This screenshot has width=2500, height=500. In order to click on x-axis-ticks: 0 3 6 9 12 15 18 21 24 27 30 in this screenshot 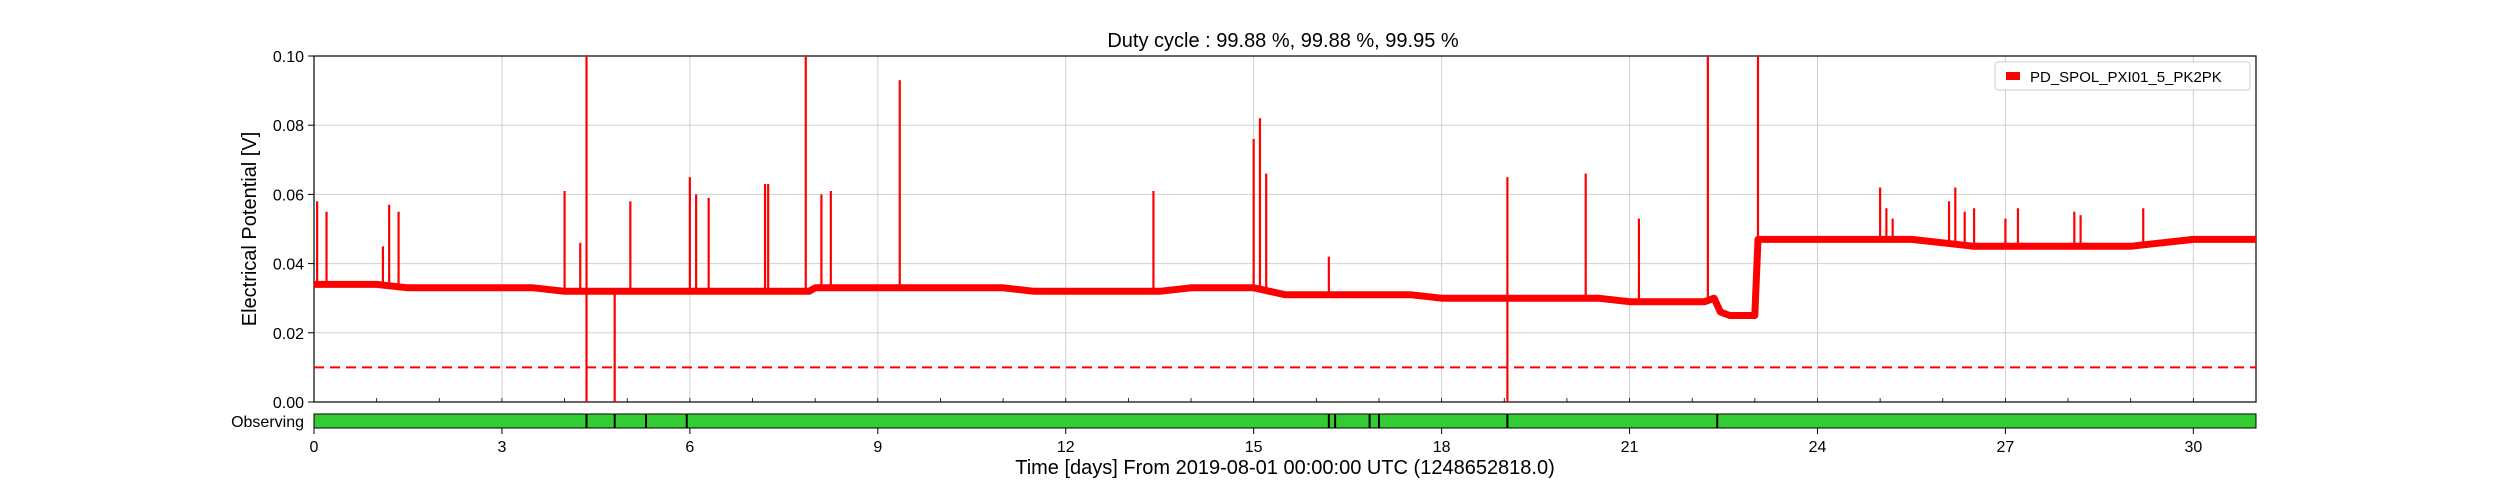, I will do `click(1283, 427)`.